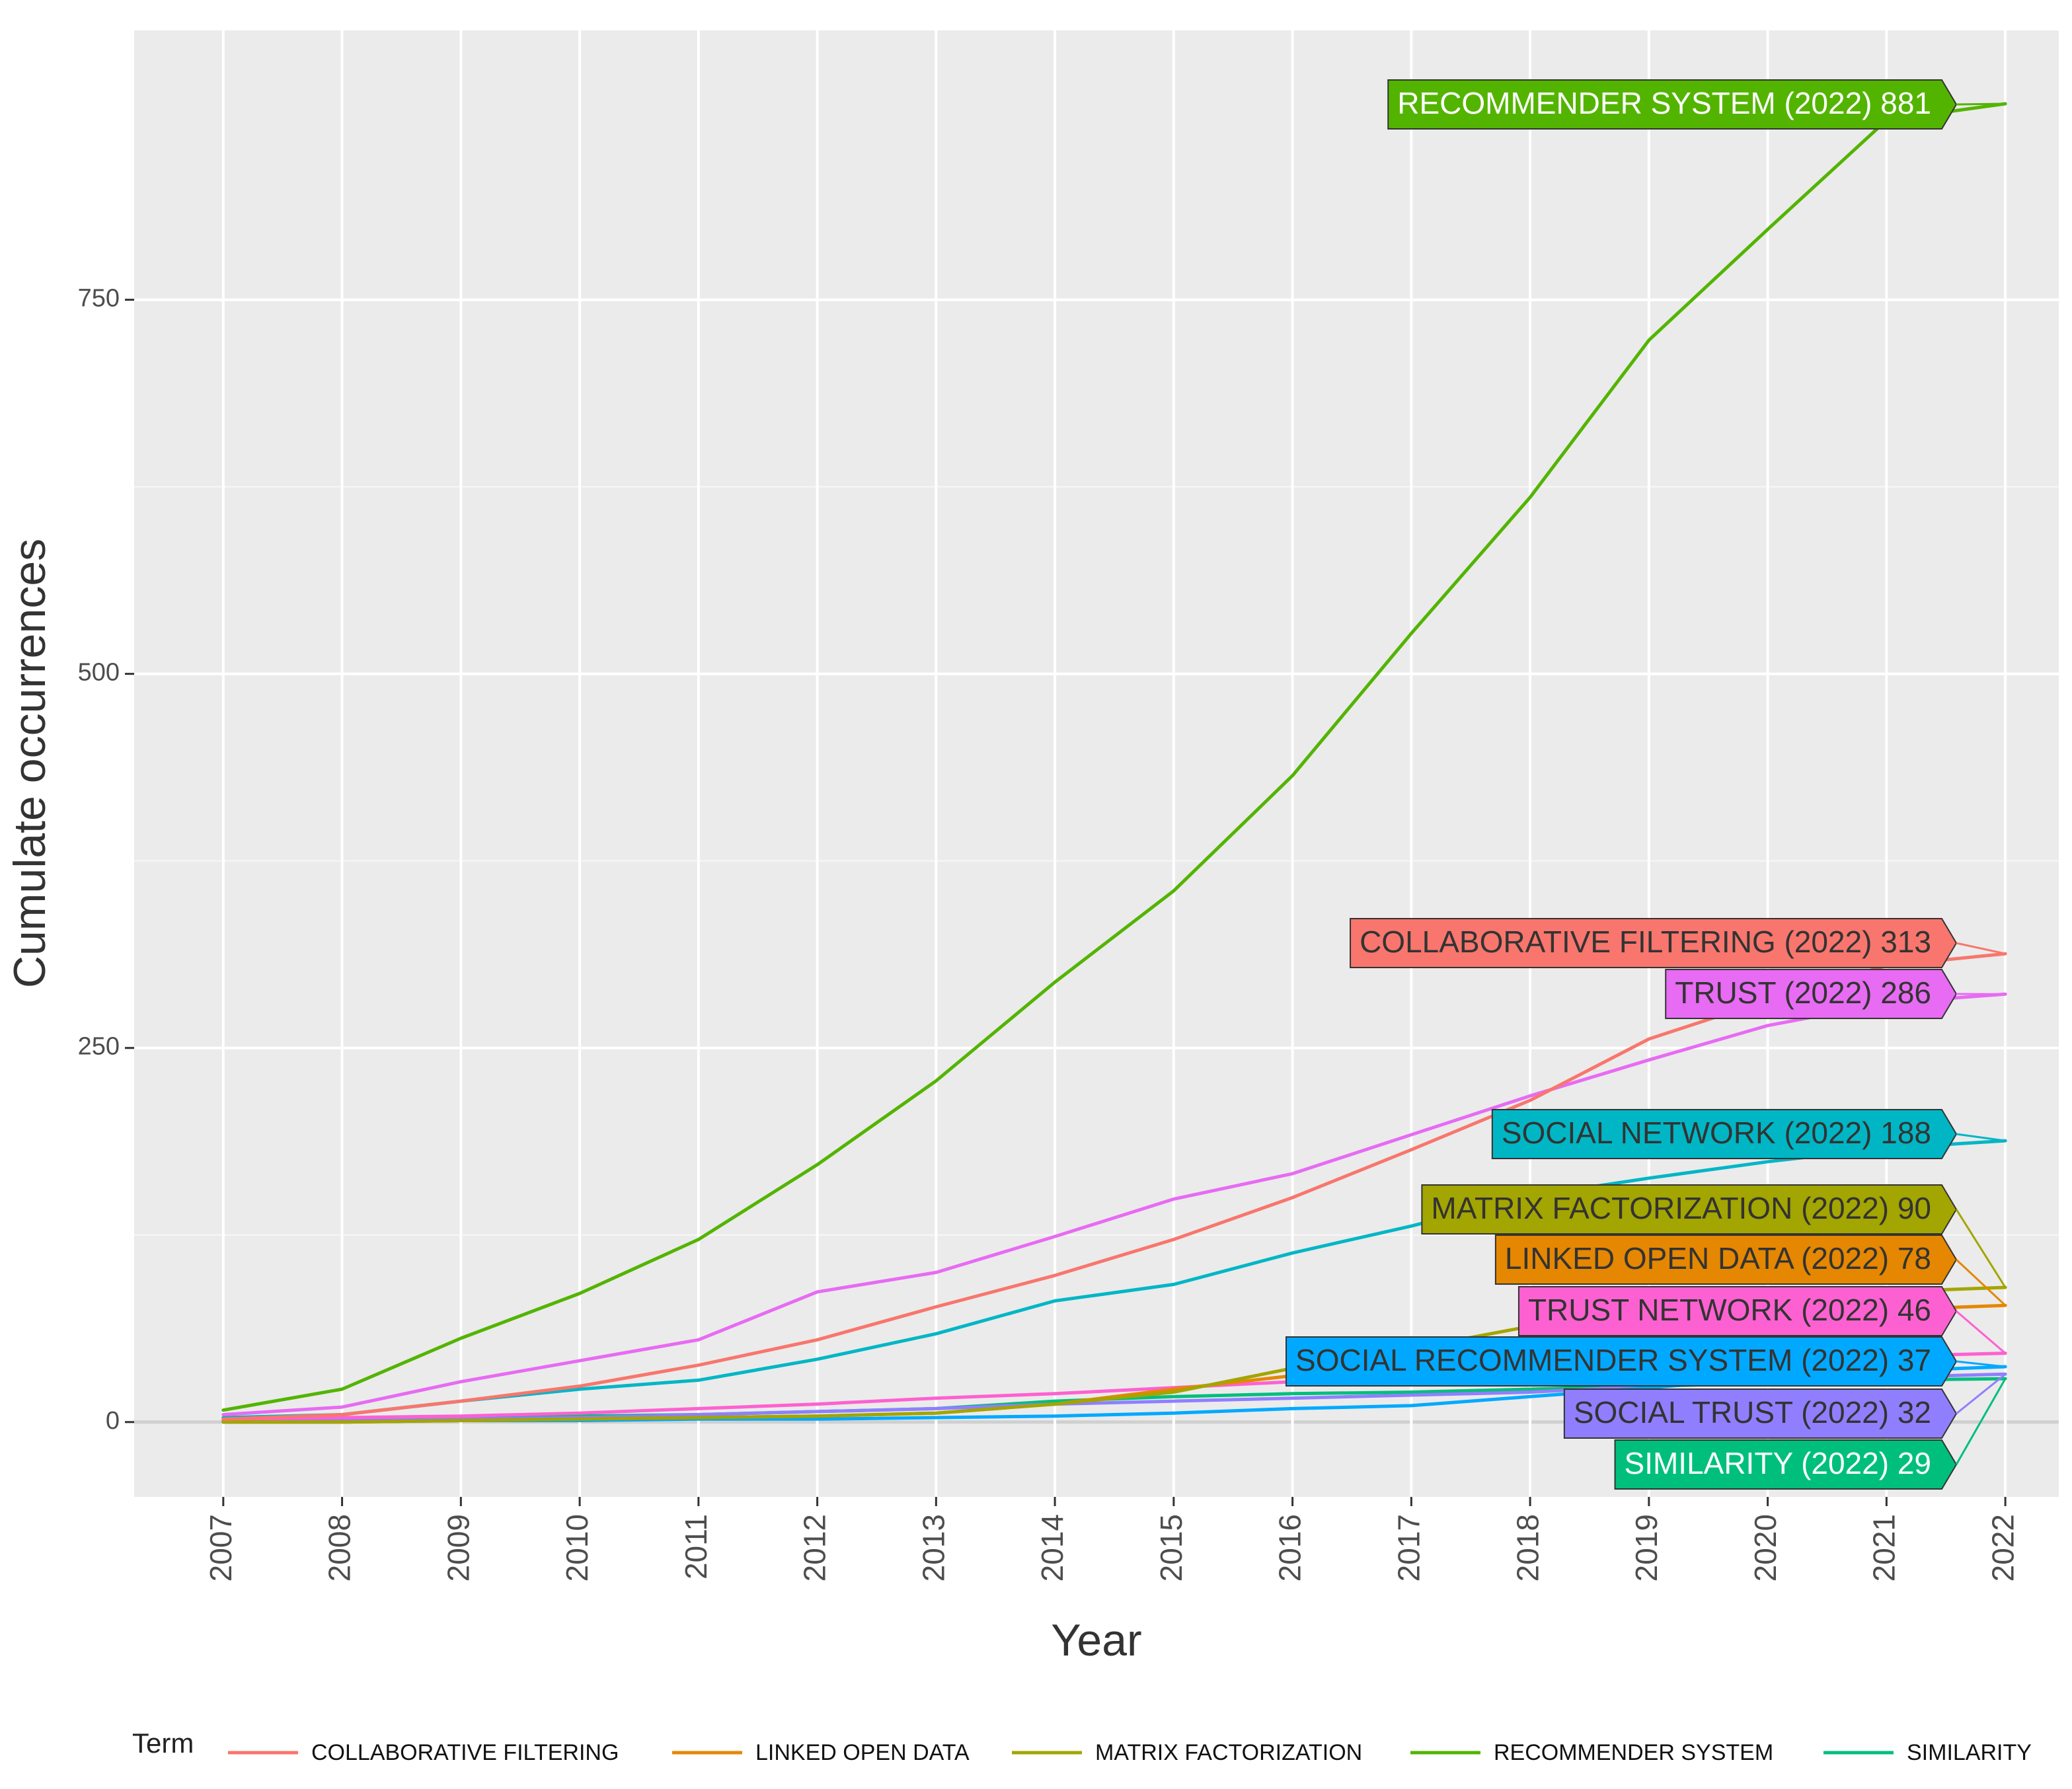  I want to click on end-label-text: SOCIAL TRUST (2022) 32, so click(1752, 1412).